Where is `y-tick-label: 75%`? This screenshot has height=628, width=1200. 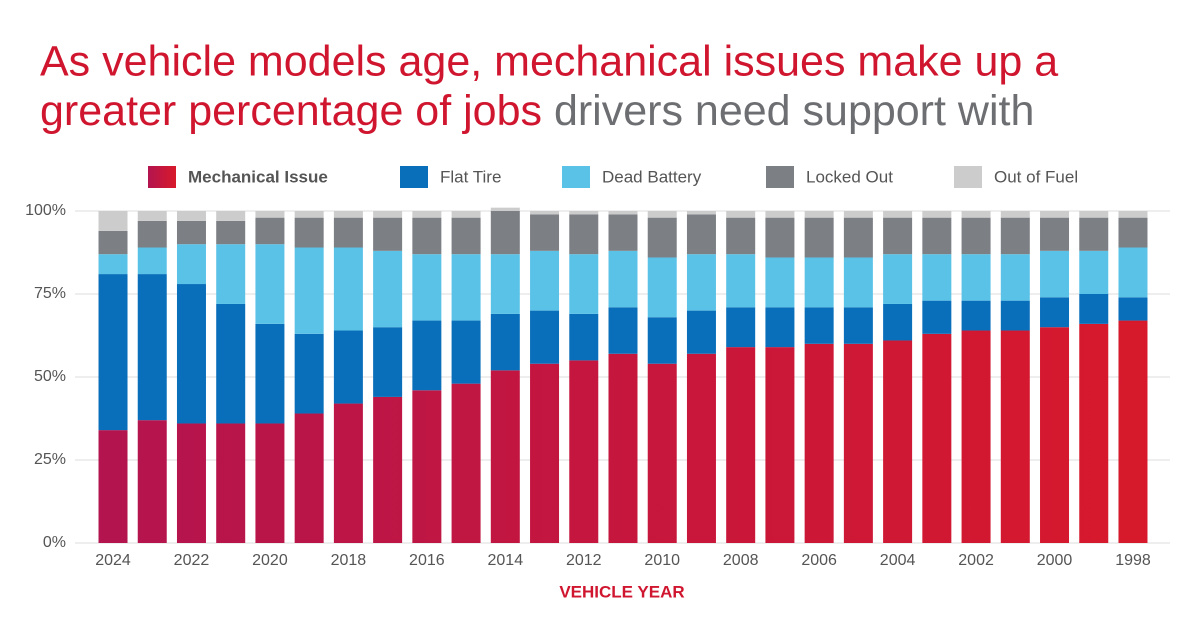 y-tick-label: 75% is located at coordinates (50, 293).